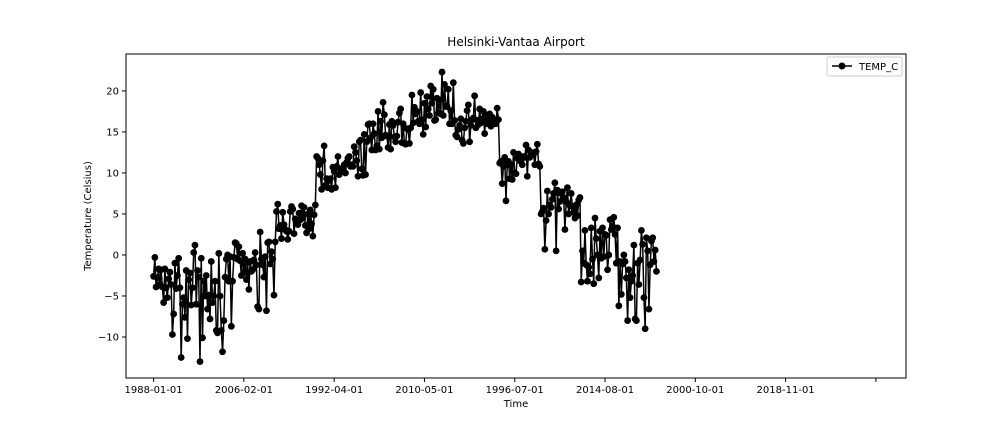  What do you see at coordinates (112, 214) in the screenshot?
I see `y-axis: −10 −5 0 5 10 15 20` at bounding box center [112, 214].